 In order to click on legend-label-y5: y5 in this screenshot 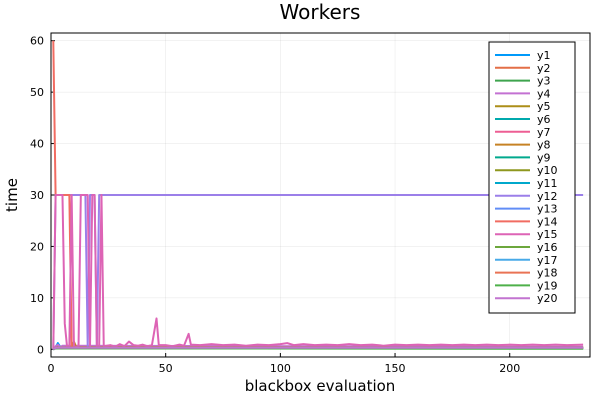, I will do `click(544, 106)`.